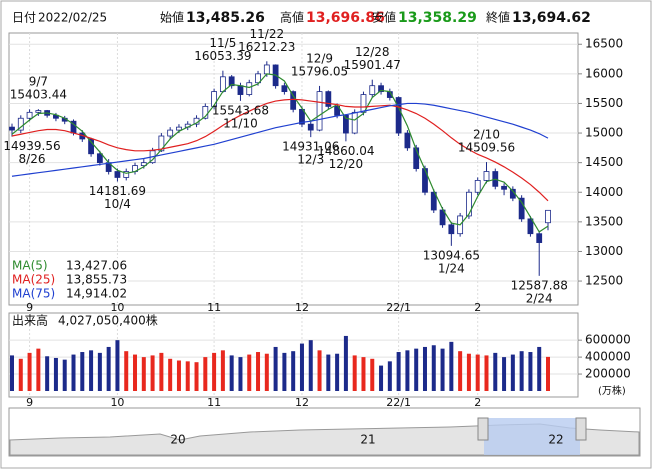  What do you see at coordinates (437, 18) in the screenshot?
I see `low: 13,358.29` at bounding box center [437, 18].